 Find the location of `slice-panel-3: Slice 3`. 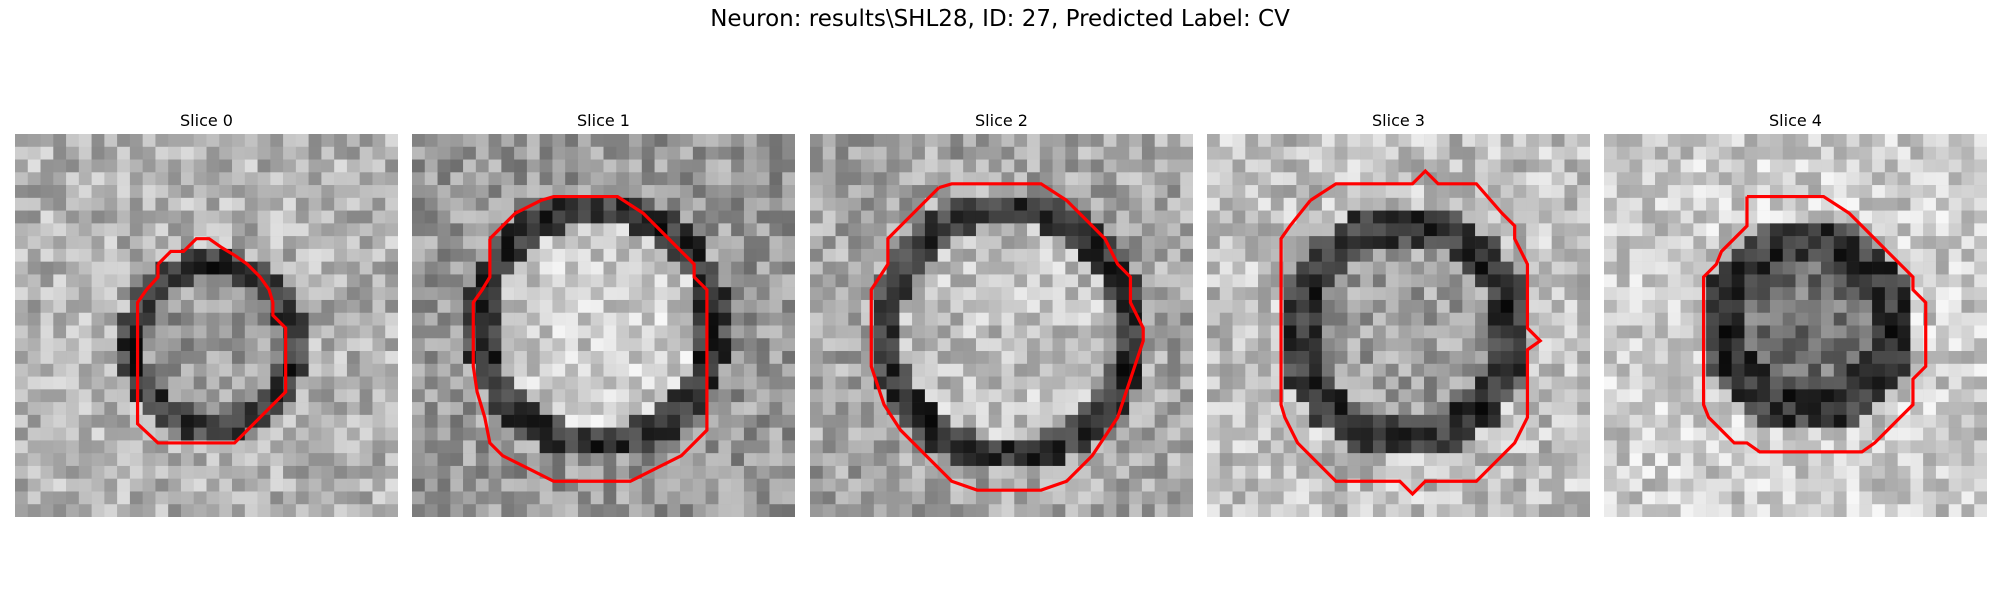

slice-panel-3: Slice 3 is located at coordinates (1398, 312).